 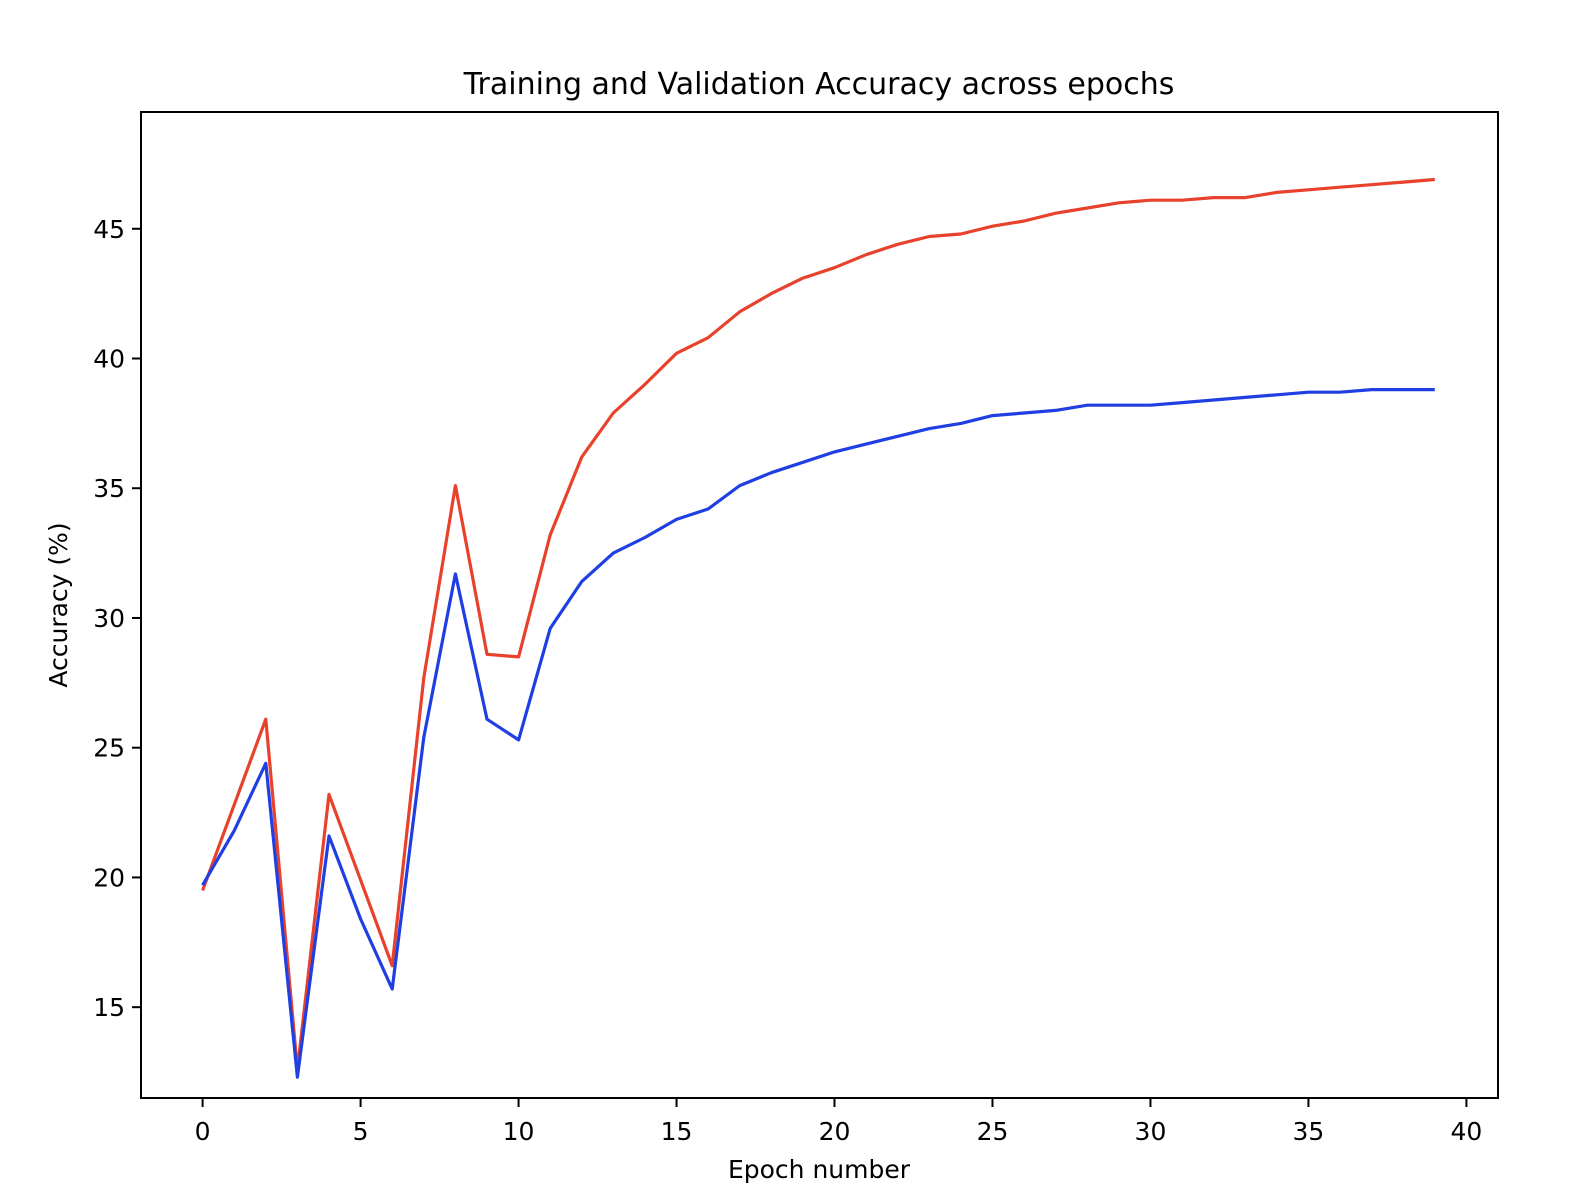 I want to click on x-tick-label: 20, so click(x=835, y=1131).